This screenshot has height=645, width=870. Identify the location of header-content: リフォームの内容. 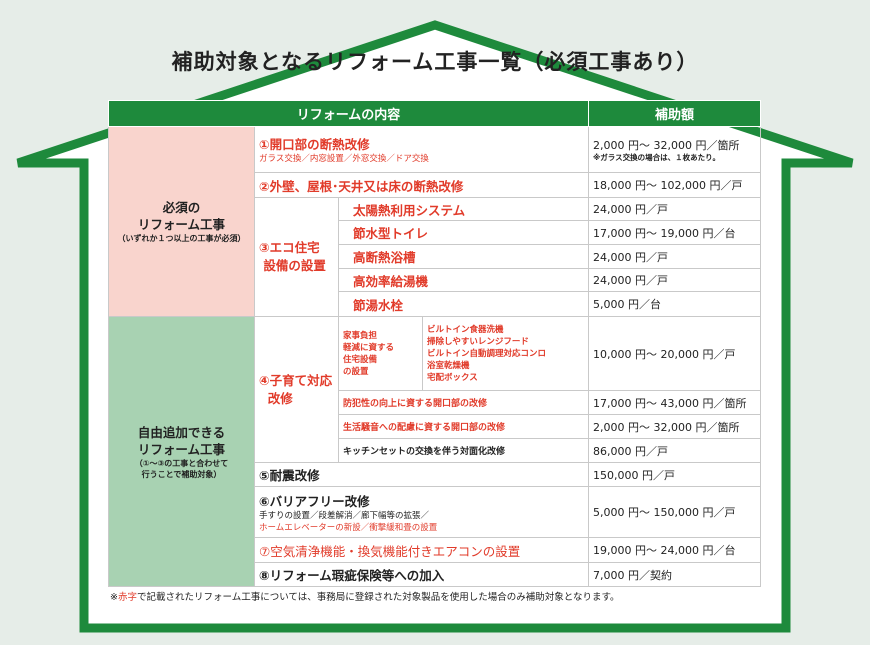
(348, 113).